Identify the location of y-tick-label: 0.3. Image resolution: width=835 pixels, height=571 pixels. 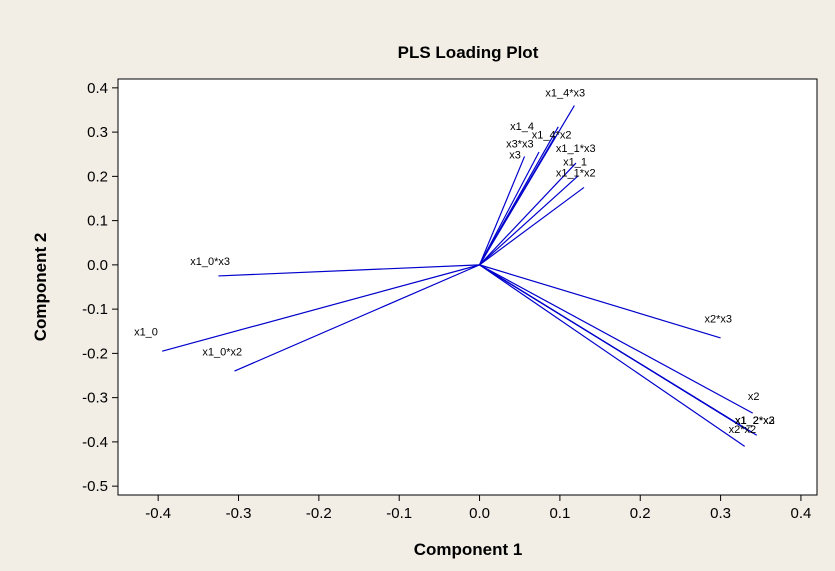
(97, 132).